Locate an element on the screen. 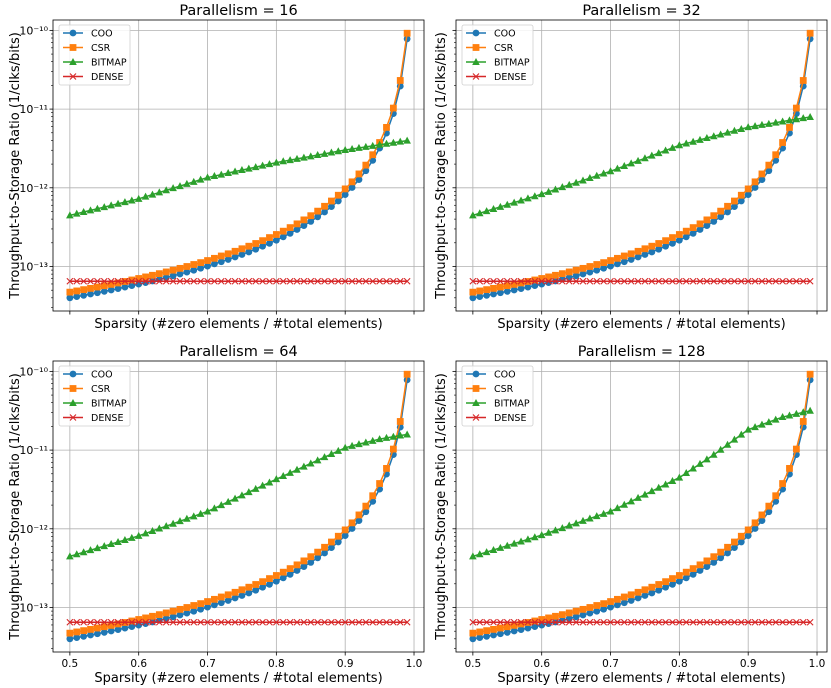  legend-item-csr: CSR is located at coordinates (87, 389).